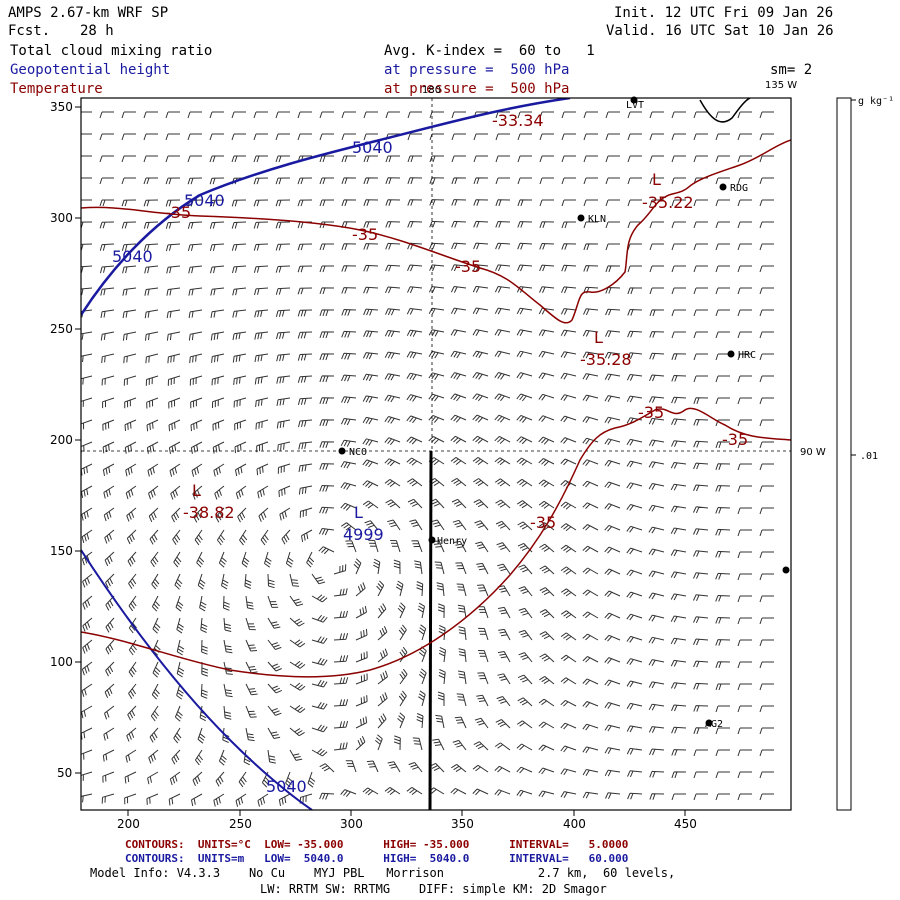 Image resolution: width=900 pixels, height=900 pixels. Describe the element at coordinates (65, 440) in the screenshot. I see `y-axis-ticks: 350 300 250 200 150 100 50` at that location.